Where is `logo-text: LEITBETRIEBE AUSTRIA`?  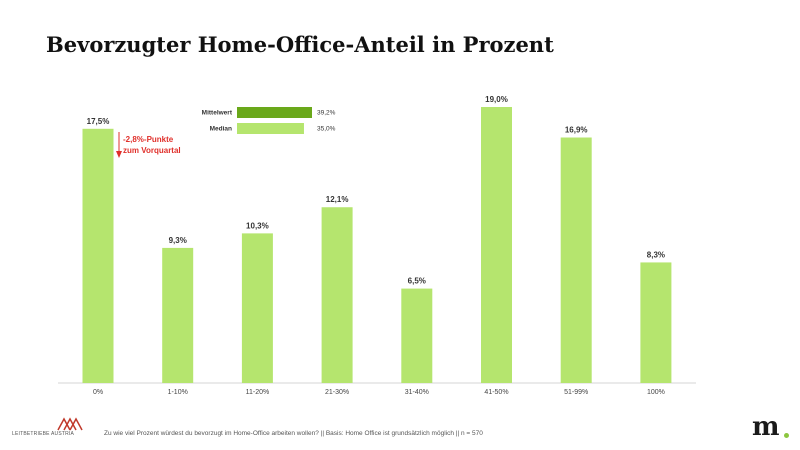
logo-text: LEITBETRIEBE AUSTRIA is located at coordinates (43, 434).